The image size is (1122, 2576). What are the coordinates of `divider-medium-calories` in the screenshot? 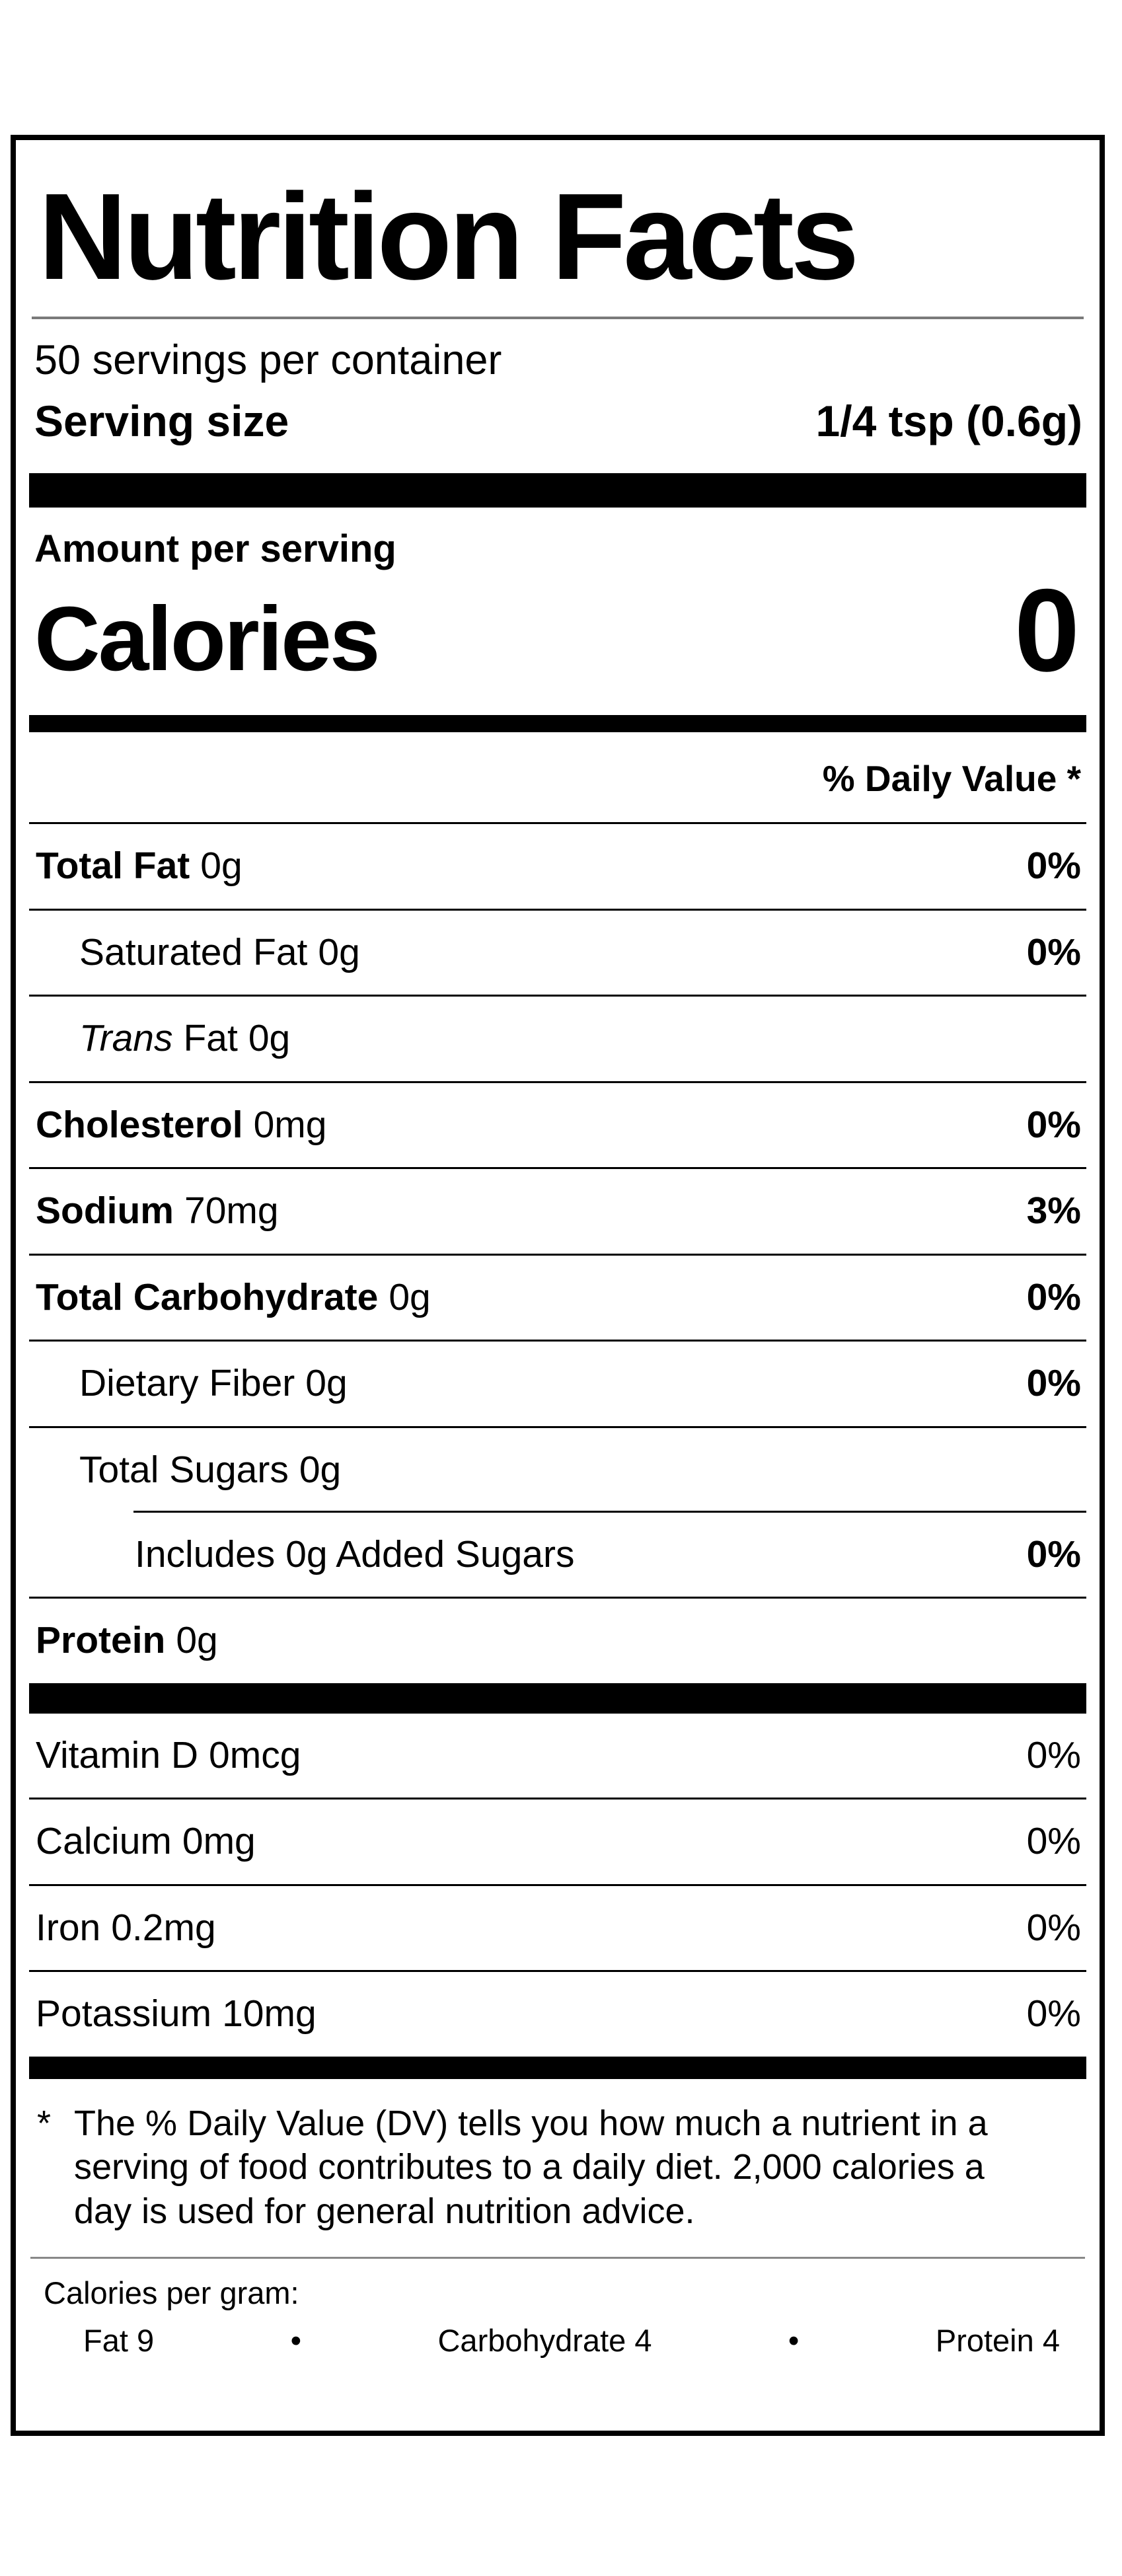 It's located at (557, 724).